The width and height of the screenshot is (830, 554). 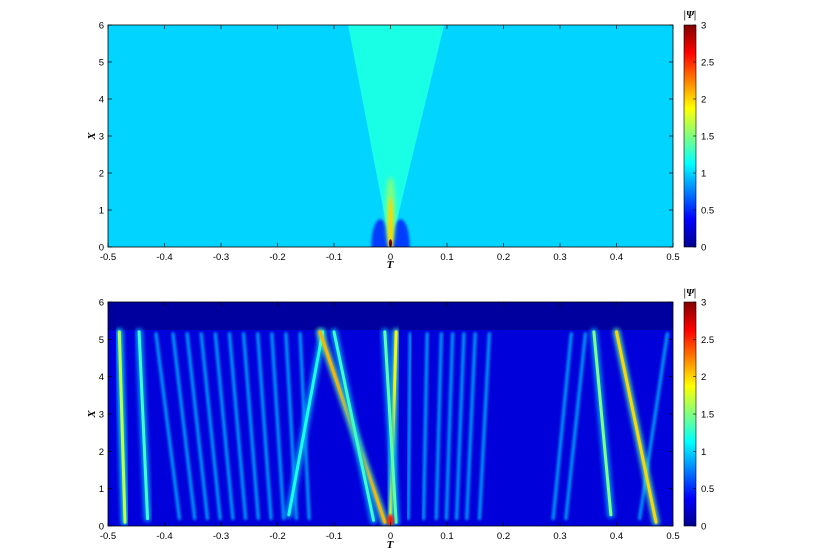 What do you see at coordinates (390, 520) in the screenshot?
I see `origin-peak` at bounding box center [390, 520].